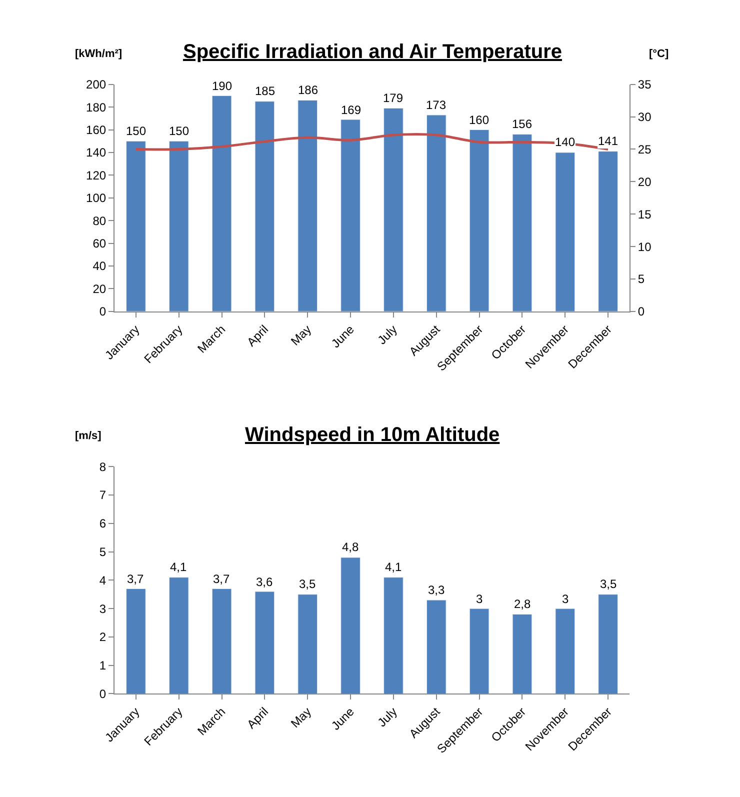 The height and width of the screenshot is (797, 740). What do you see at coordinates (265, 582) in the screenshot?
I see `data-label: 3,6` at bounding box center [265, 582].